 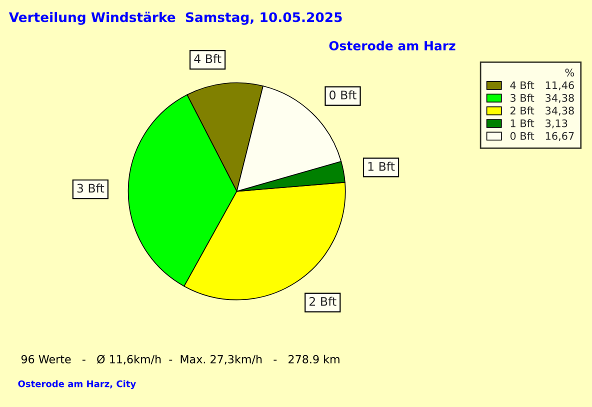 I want to click on data-label: 11,46, so click(x=560, y=85).